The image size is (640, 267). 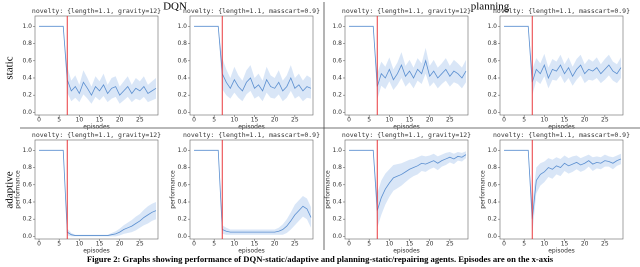 What do you see at coordinates (490, 7) in the screenshot?
I see `column-header: planning` at bounding box center [490, 7].